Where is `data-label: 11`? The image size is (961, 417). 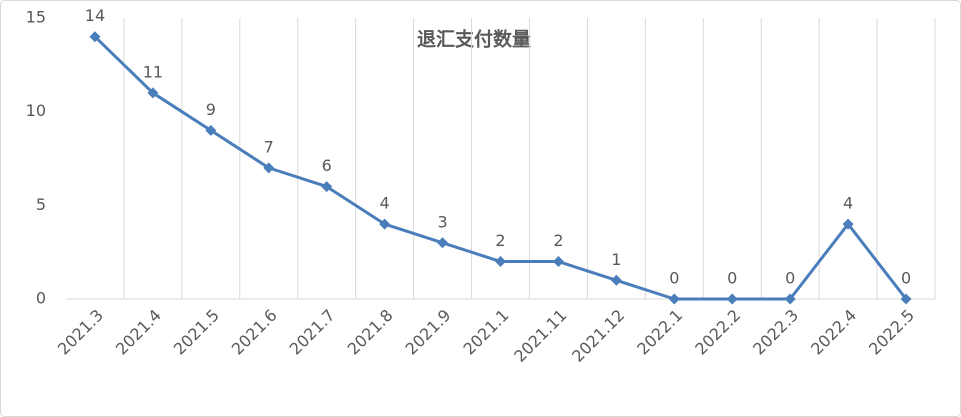 data-label: 11 is located at coordinates (153, 71).